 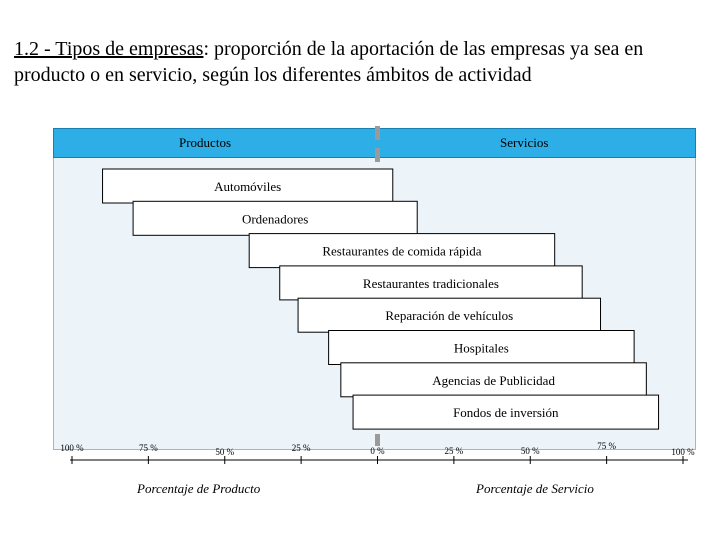 I want to click on tick-center-0-label: 0 %, so click(x=377, y=451).